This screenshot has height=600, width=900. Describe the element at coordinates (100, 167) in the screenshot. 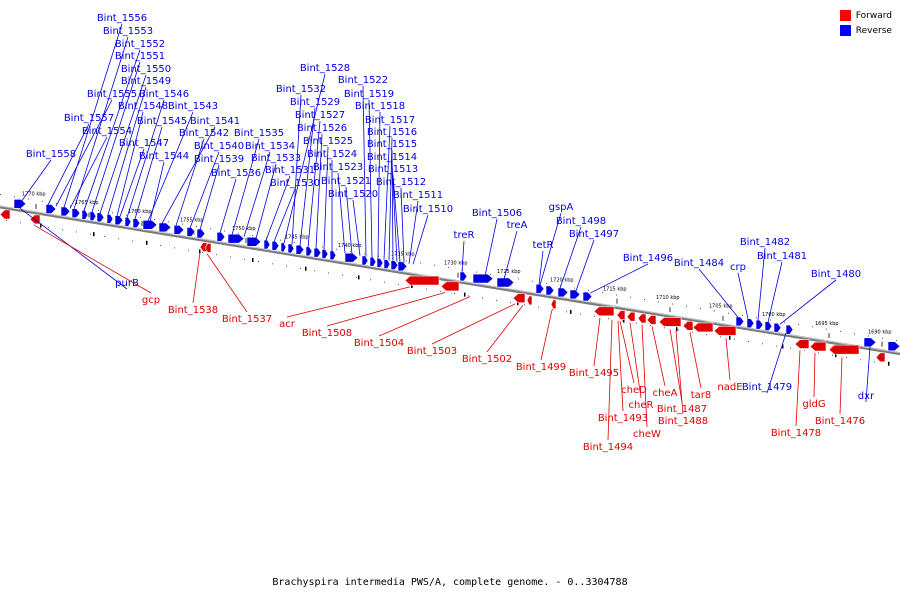

I see `gene-label-bint-1554: Bint_1554` at that location.